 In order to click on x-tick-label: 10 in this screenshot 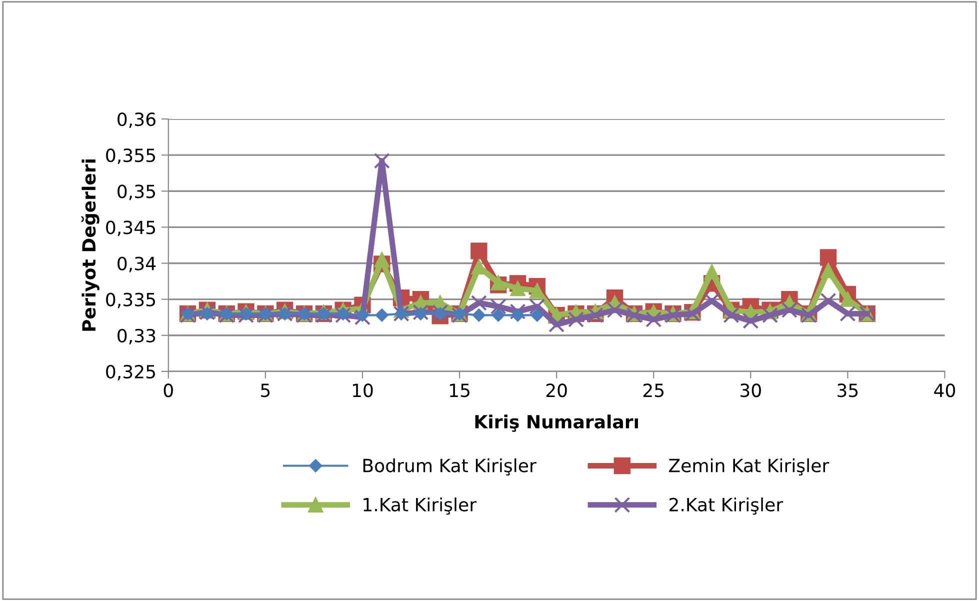, I will do `click(362, 391)`.